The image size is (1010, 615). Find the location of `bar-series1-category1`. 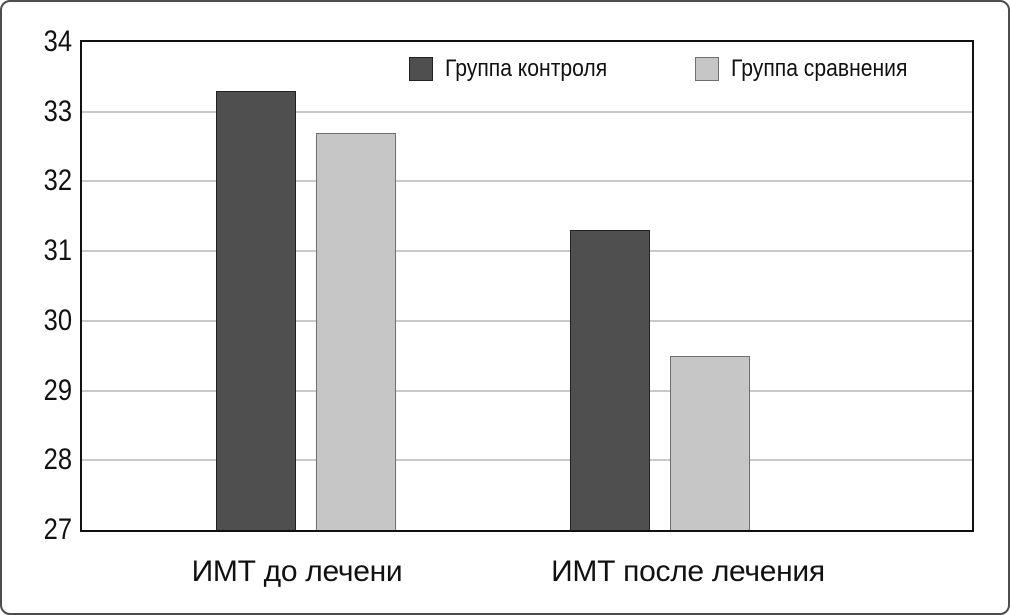

bar-series1-category1 is located at coordinates (710, 442).